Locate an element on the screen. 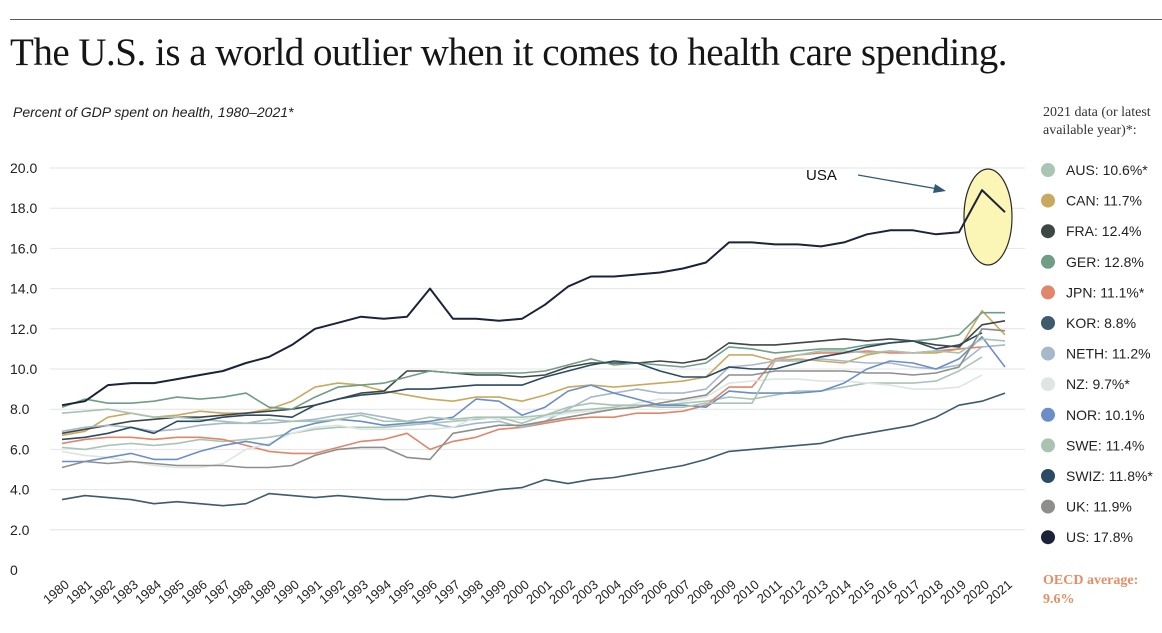 This screenshot has height=633, width=1162. y-tick-label: 14.0 is located at coordinates (23, 289).